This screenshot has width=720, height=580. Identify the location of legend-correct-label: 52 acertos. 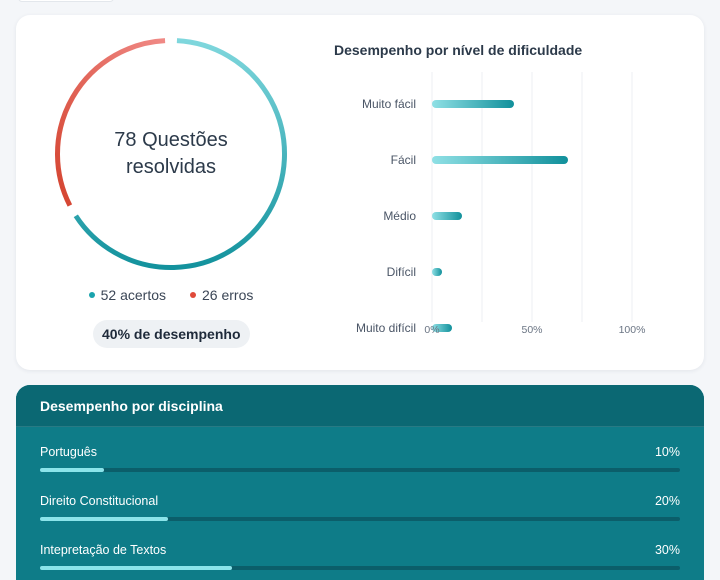
(133, 295).